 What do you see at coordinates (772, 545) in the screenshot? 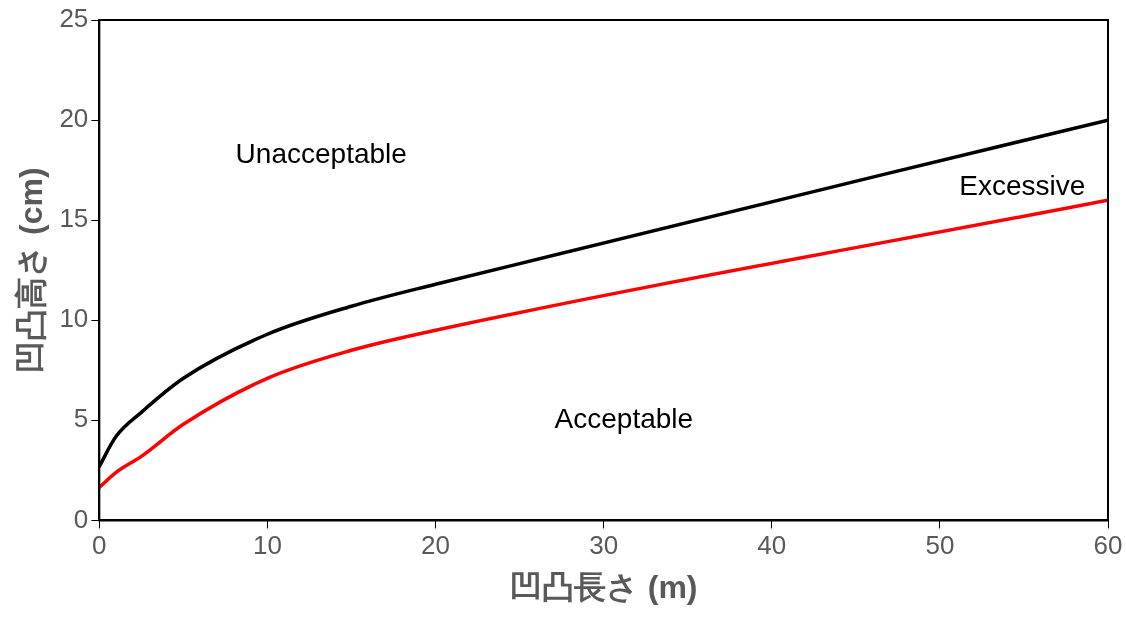
I see `x-tick-label: 40` at bounding box center [772, 545].